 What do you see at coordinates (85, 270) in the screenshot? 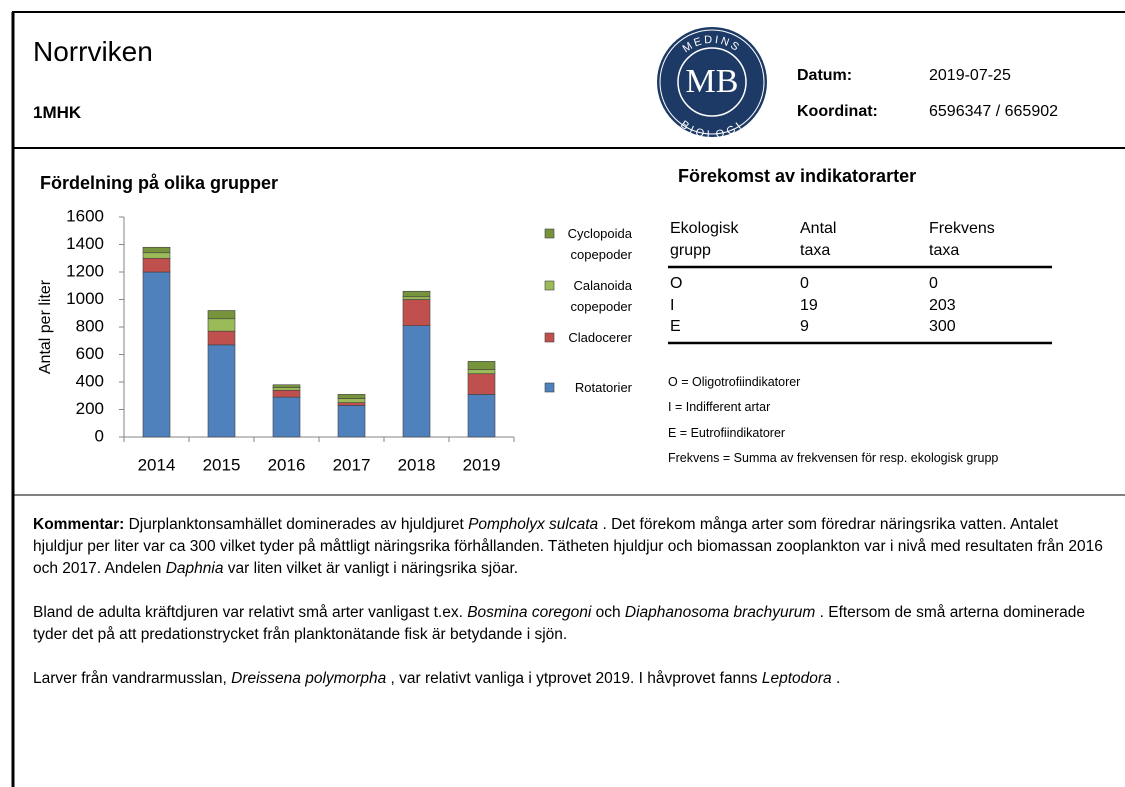
I see `y-tick-label: 1200` at bounding box center [85, 270].